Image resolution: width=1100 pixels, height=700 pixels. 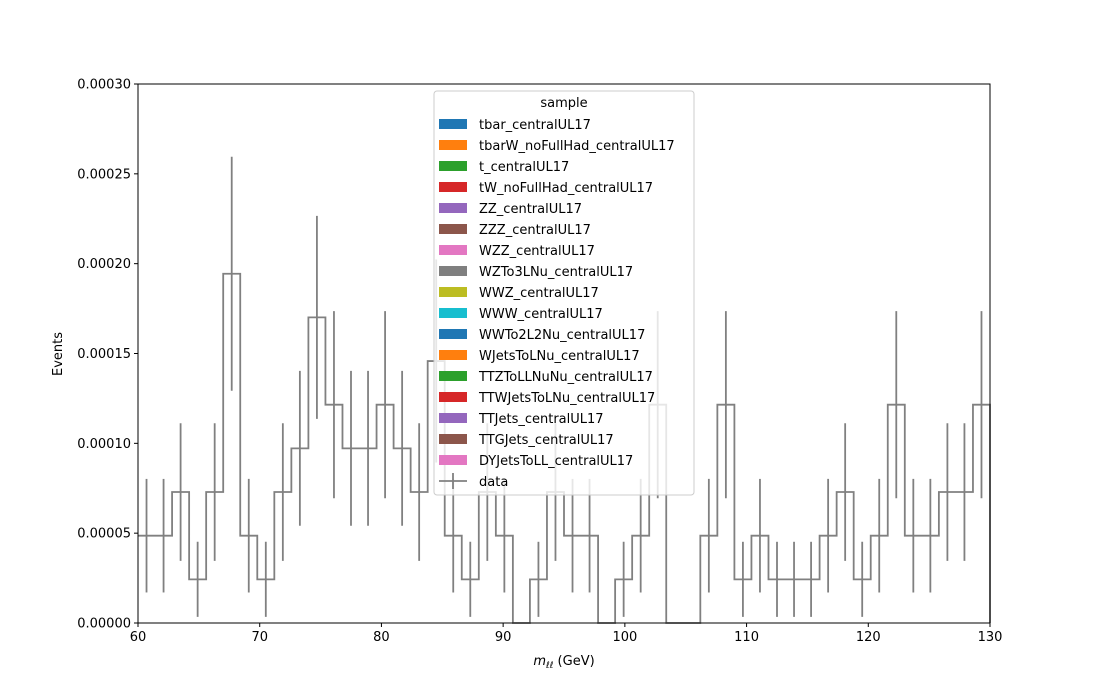 I want to click on x-tick-label: 90, so click(x=503, y=637).